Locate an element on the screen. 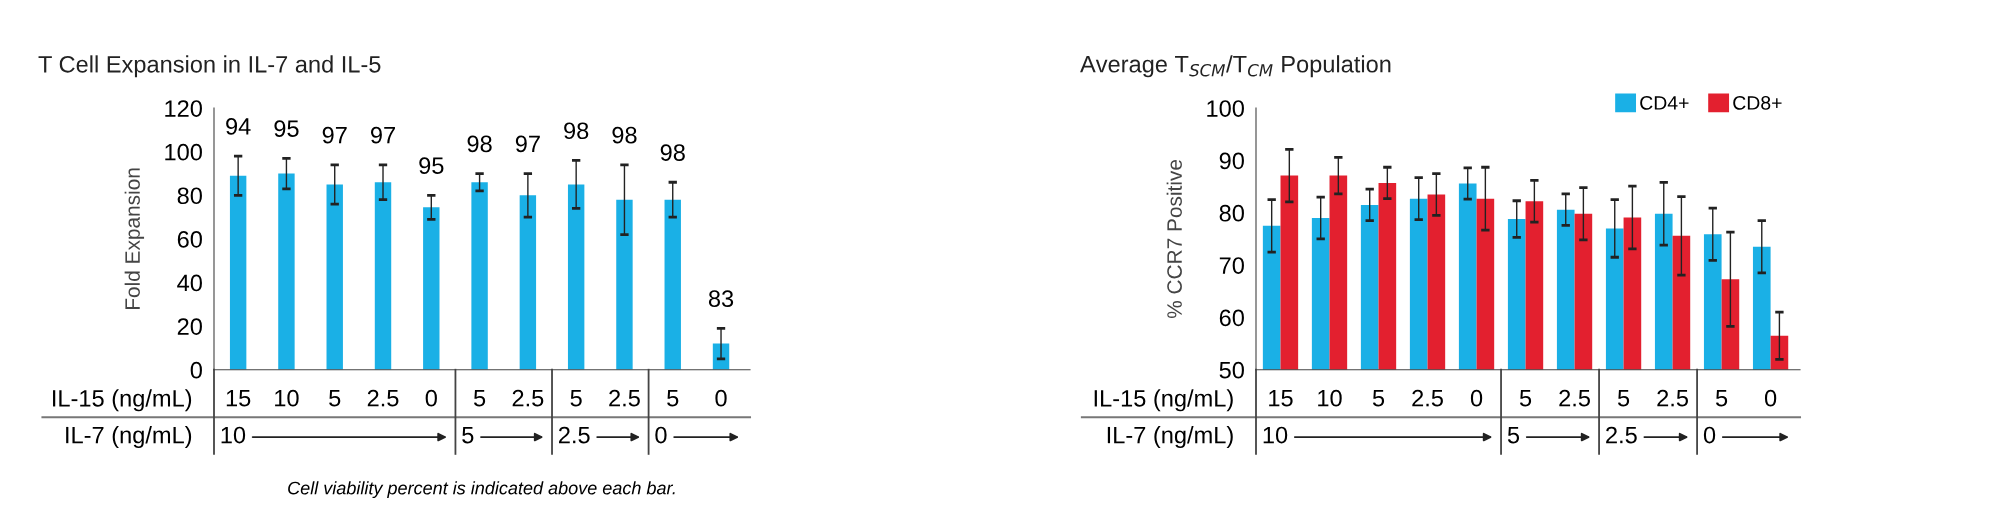 This screenshot has width=2000, height=510. chart-title: Average T$_{SCM}$/T$_{CM}$ Population is located at coordinates (1235, 66).